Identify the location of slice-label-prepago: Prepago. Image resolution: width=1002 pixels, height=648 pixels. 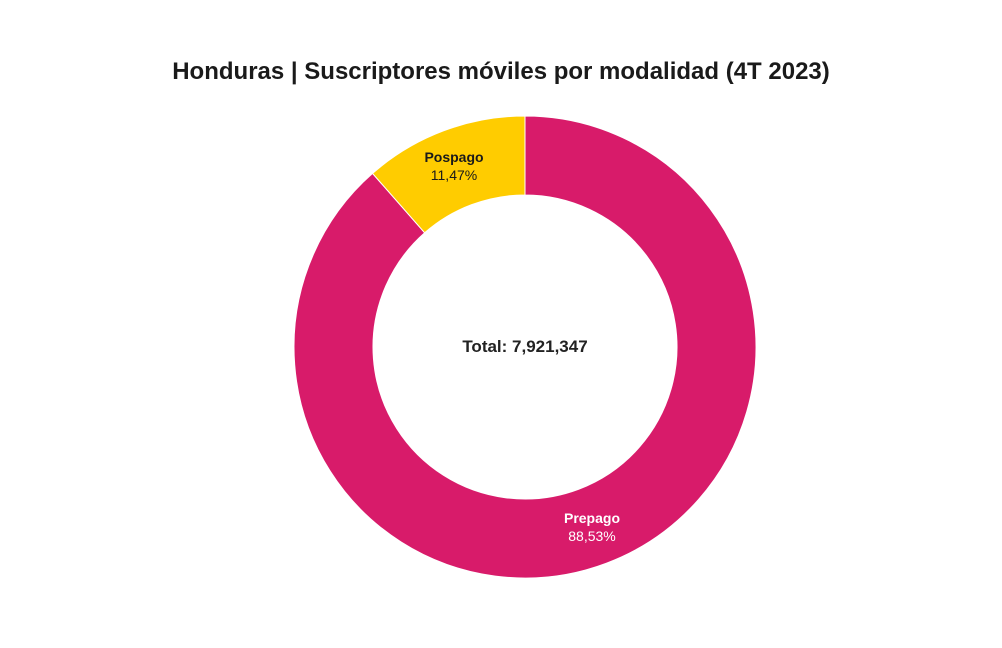
(592, 518).